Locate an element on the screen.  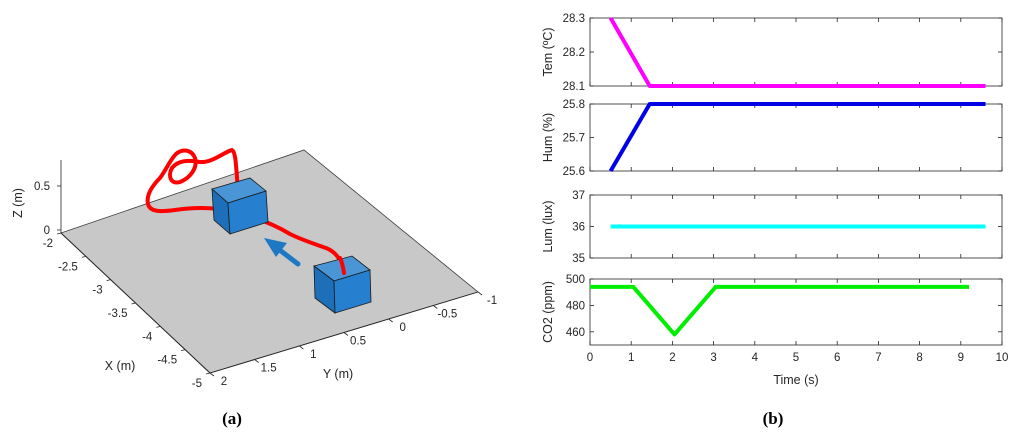
x-tick-label: 6 is located at coordinates (837, 358).